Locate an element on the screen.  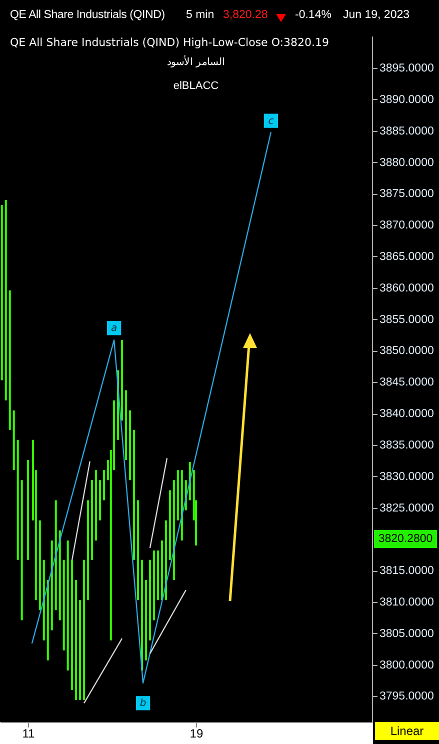
y-tick-label: 3860.0000 is located at coordinates (407, 288).